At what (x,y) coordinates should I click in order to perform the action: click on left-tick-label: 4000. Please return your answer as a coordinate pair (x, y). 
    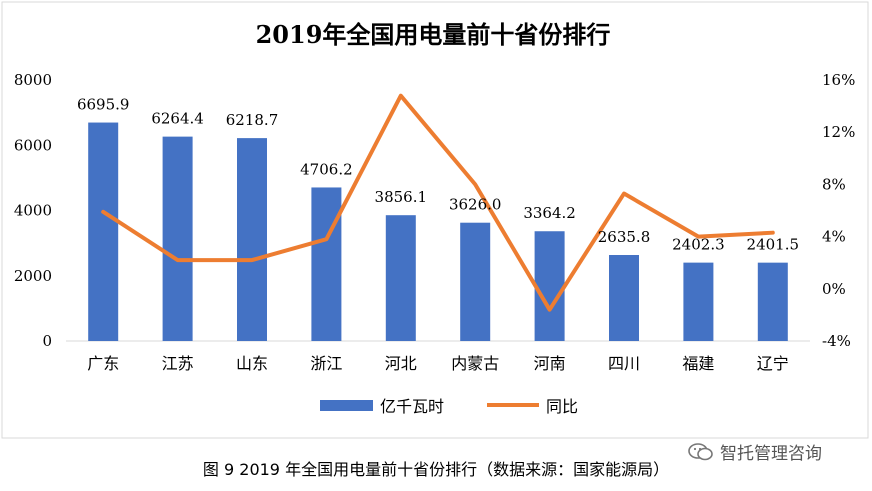
    Looking at the image, I should click on (33, 211).